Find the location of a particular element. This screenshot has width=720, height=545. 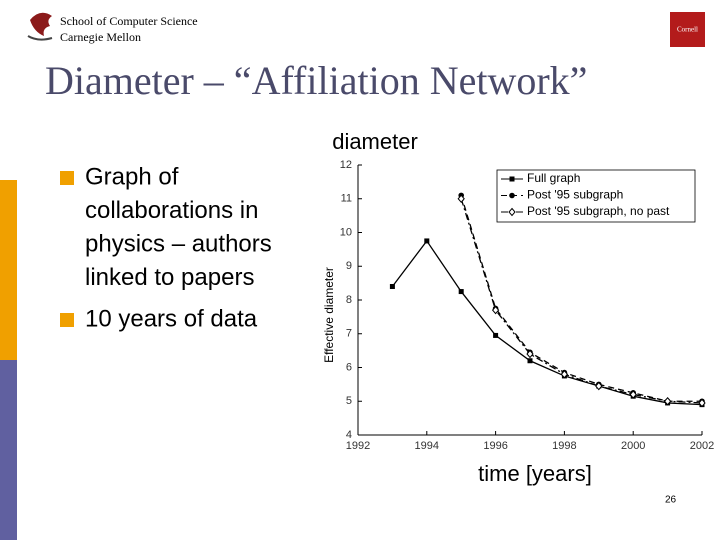

cmu-logo is located at coordinates (40, 26).